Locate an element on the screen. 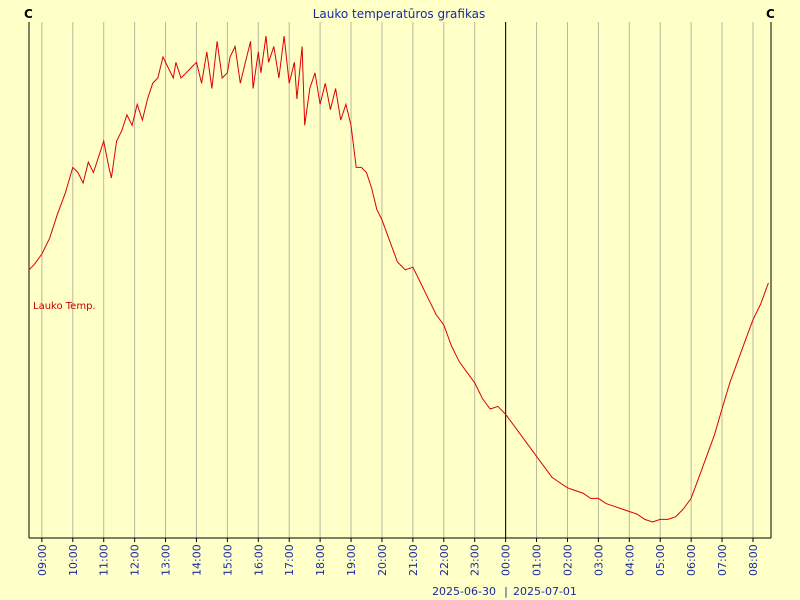 This screenshot has width=800, height=600. x-tick-label-8: 17:00 is located at coordinates (289, 560).